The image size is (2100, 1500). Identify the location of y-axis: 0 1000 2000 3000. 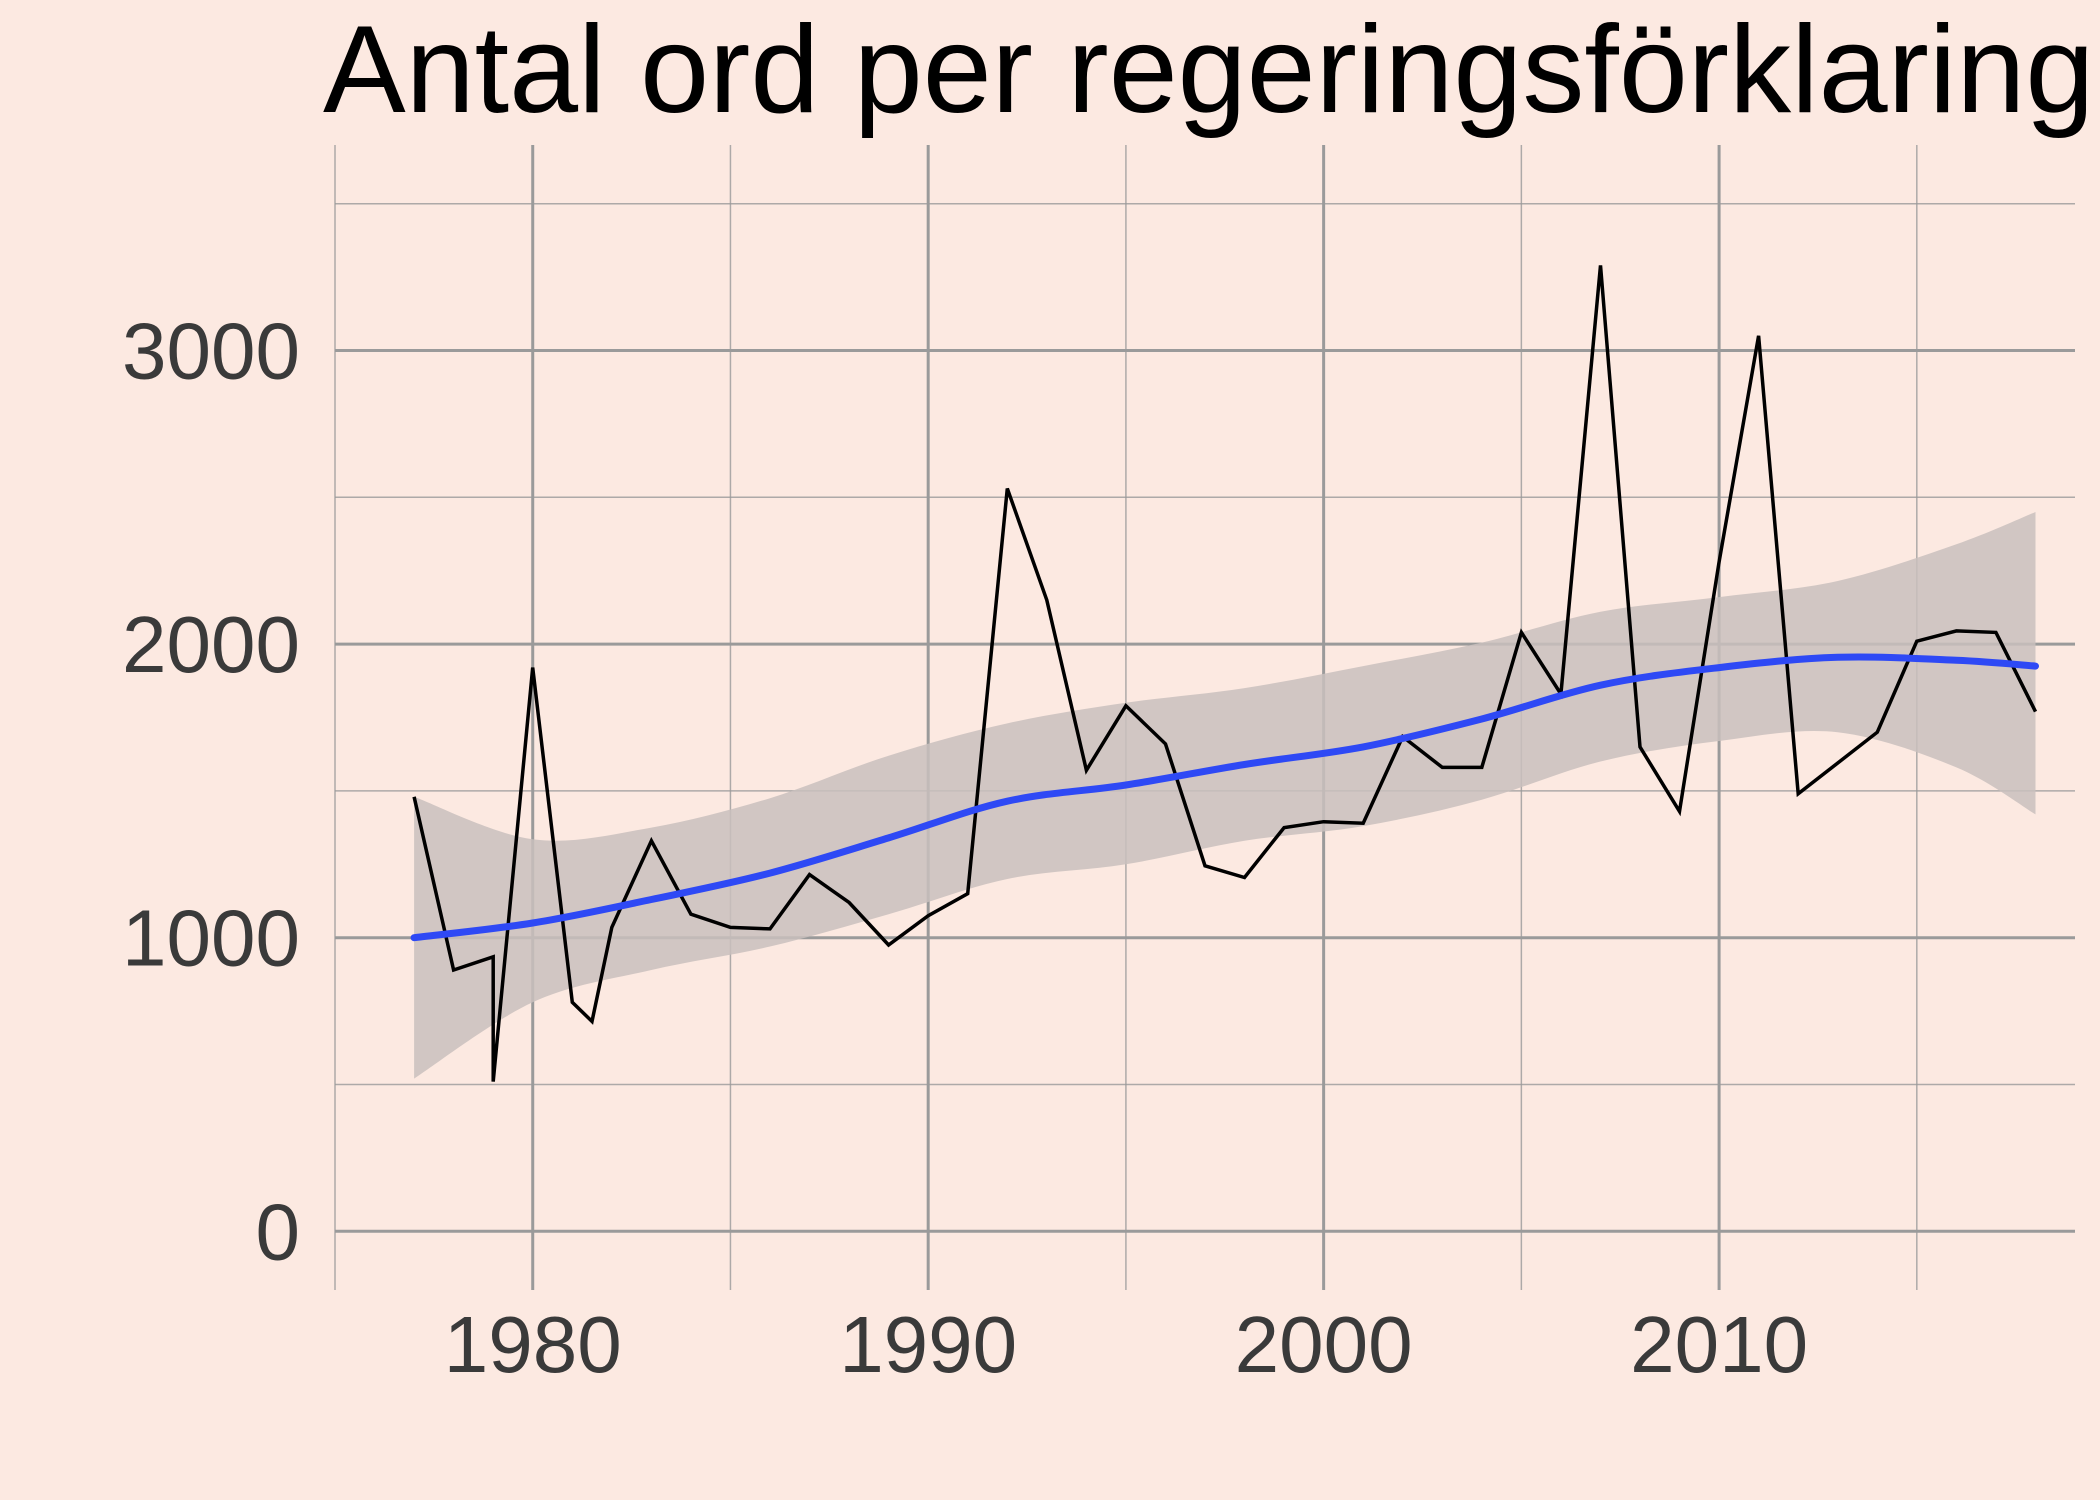
(211, 792).